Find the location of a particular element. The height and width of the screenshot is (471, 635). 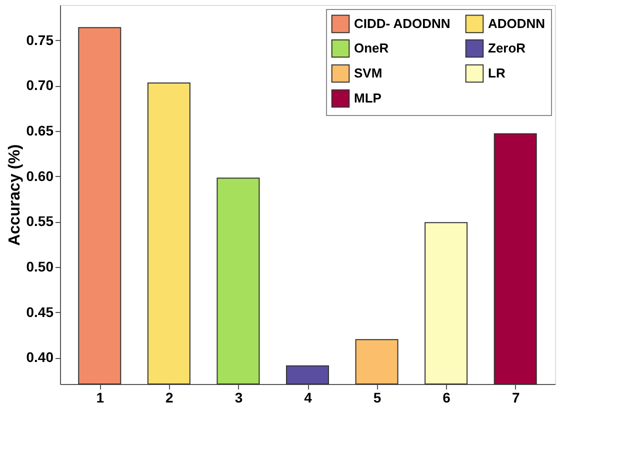

legend-label: CIDD- ADODNN is located at coordinates (402, 23).